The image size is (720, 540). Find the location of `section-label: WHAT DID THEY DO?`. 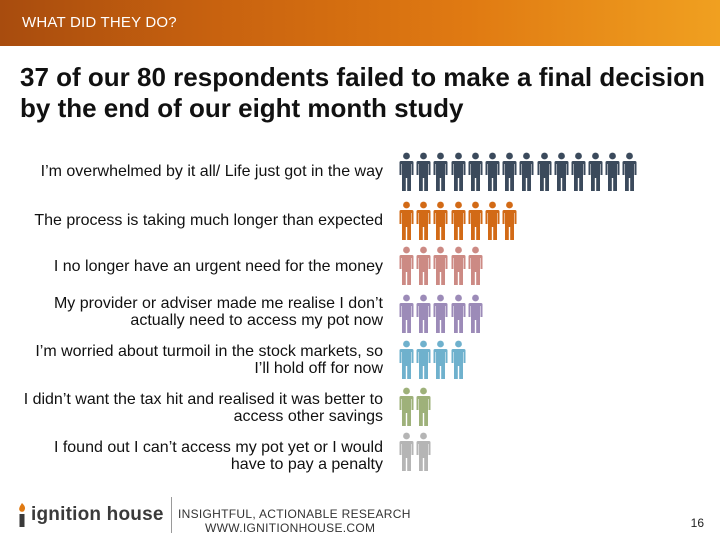

section-label: WHAT DID THEY DO? is located at coordinates (99, 22).